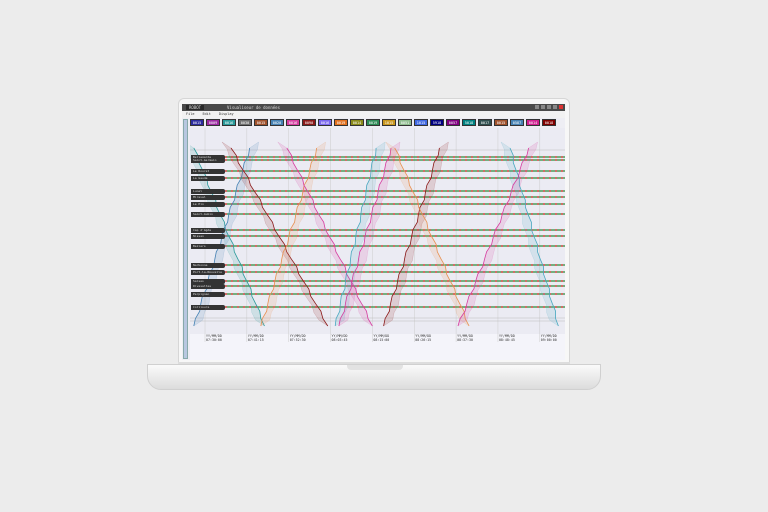 The height and width of the screenshot is (512, 768). Describe the element at coordinates (377, 347) in the screenshot. I see `time-axis-band` at that location.